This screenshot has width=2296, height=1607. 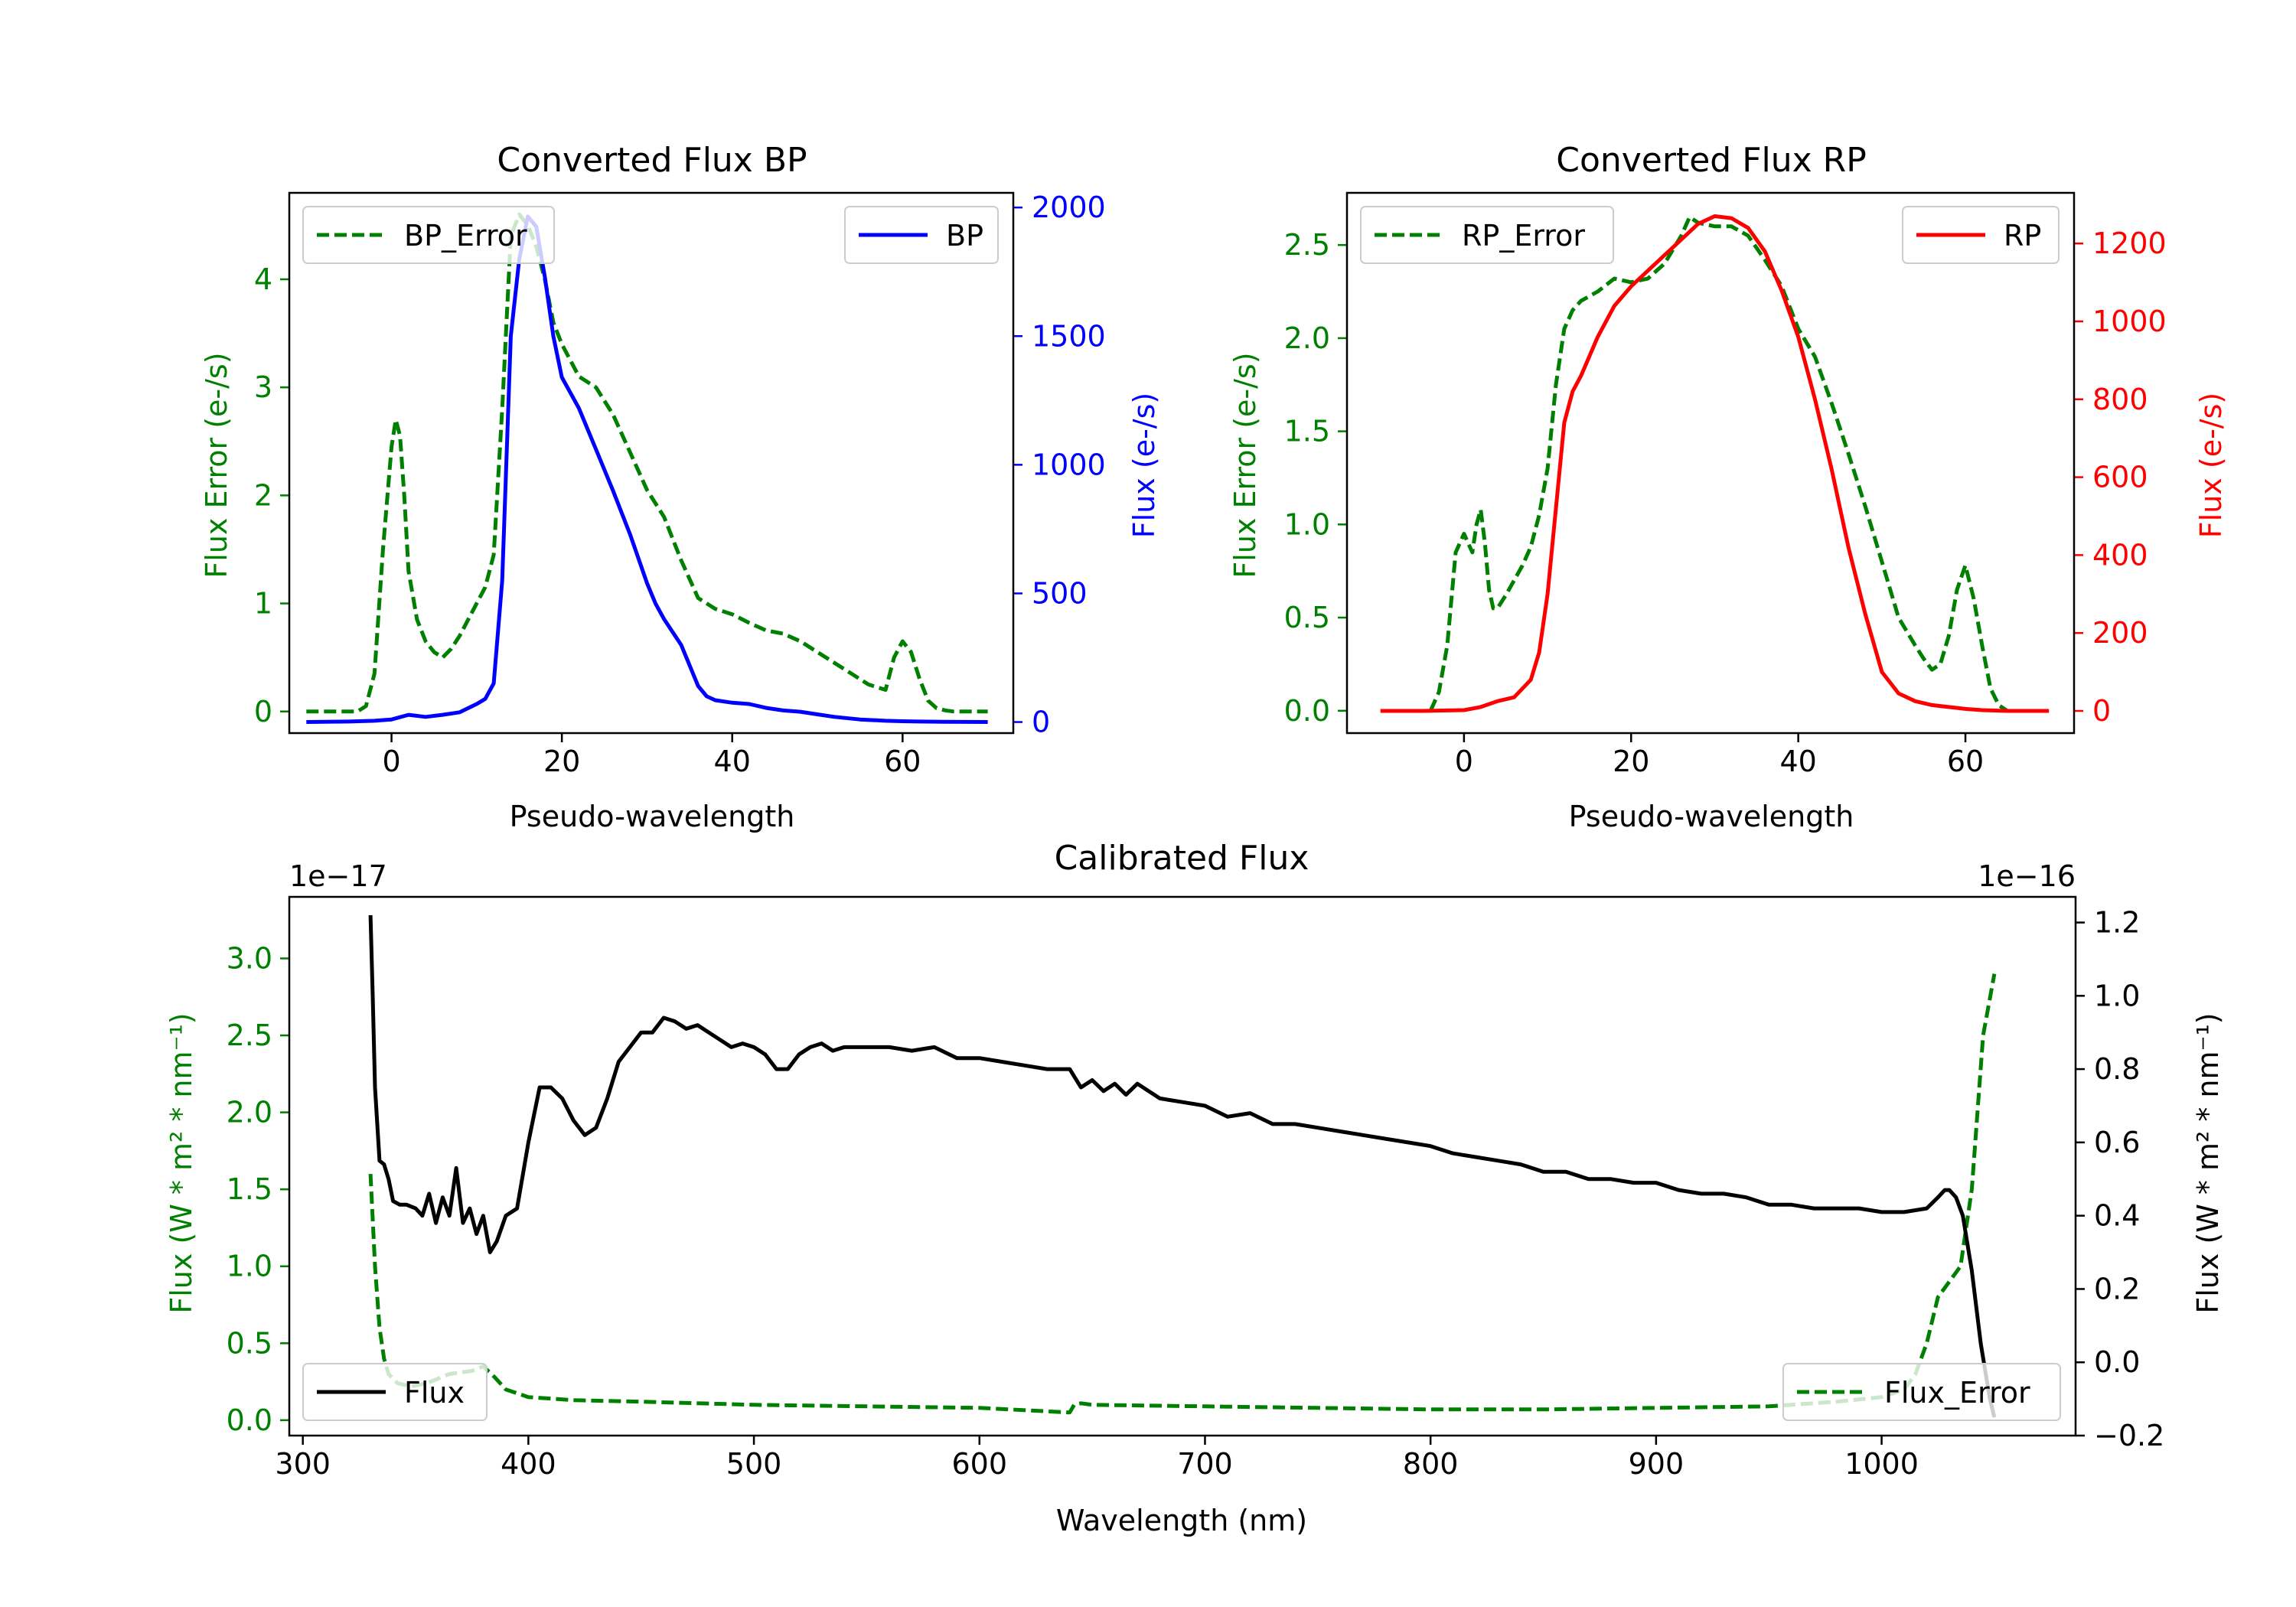 I want to click on bp-ytick-right-label: 500, so click(x=1060, y=593).